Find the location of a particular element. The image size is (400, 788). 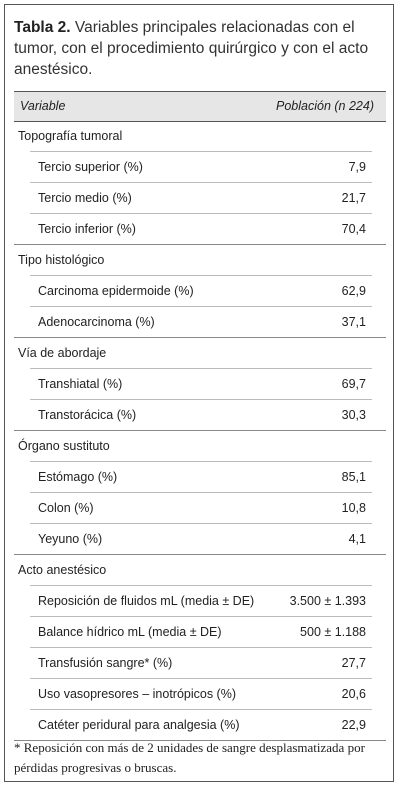

table-row: Carcinoma epidermoide (%) 62,9 is located at coordinates (201, 290).